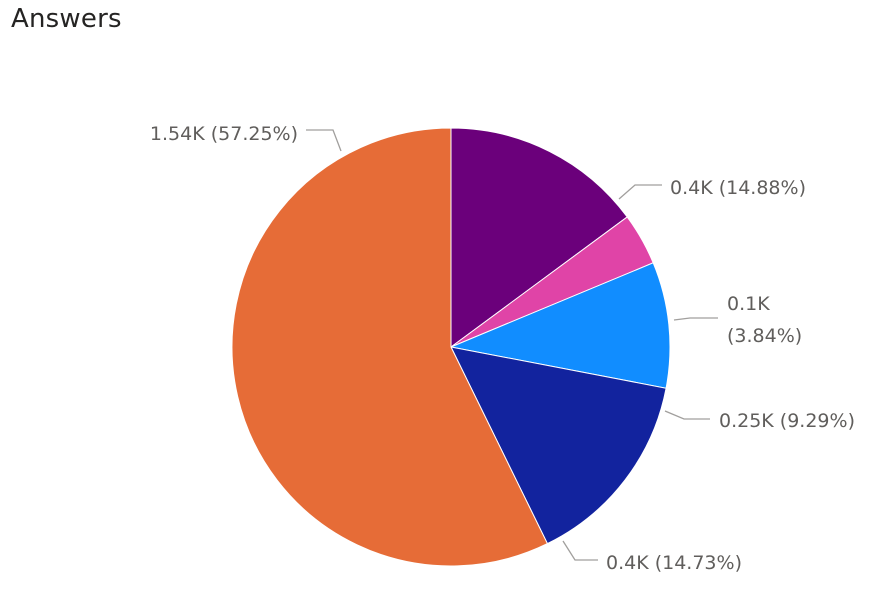 This screenshot has width=878, height=605. Describe the element at coordinates (787, 421) in the screenshot. I see `data-label-3: 0.25K (9.29%)` at that location.